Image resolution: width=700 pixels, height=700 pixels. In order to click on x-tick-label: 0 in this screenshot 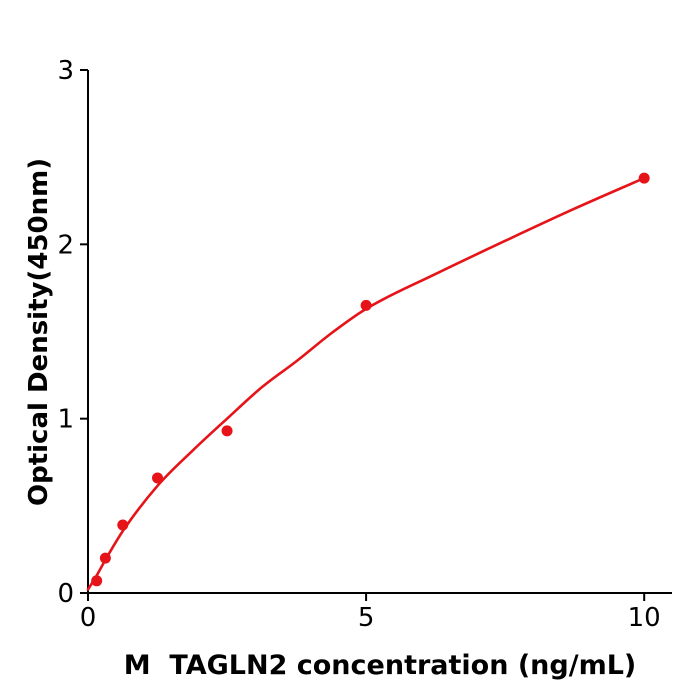, I will do `click(88, 618)`.